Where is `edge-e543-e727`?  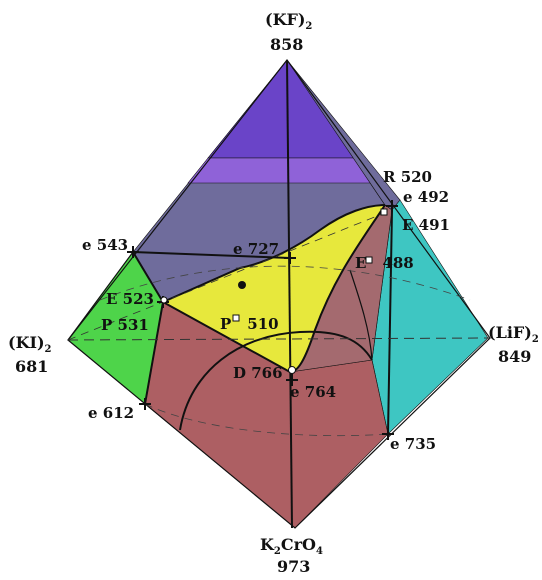 edge-e543-e727 is located at coordinates (211, 255).